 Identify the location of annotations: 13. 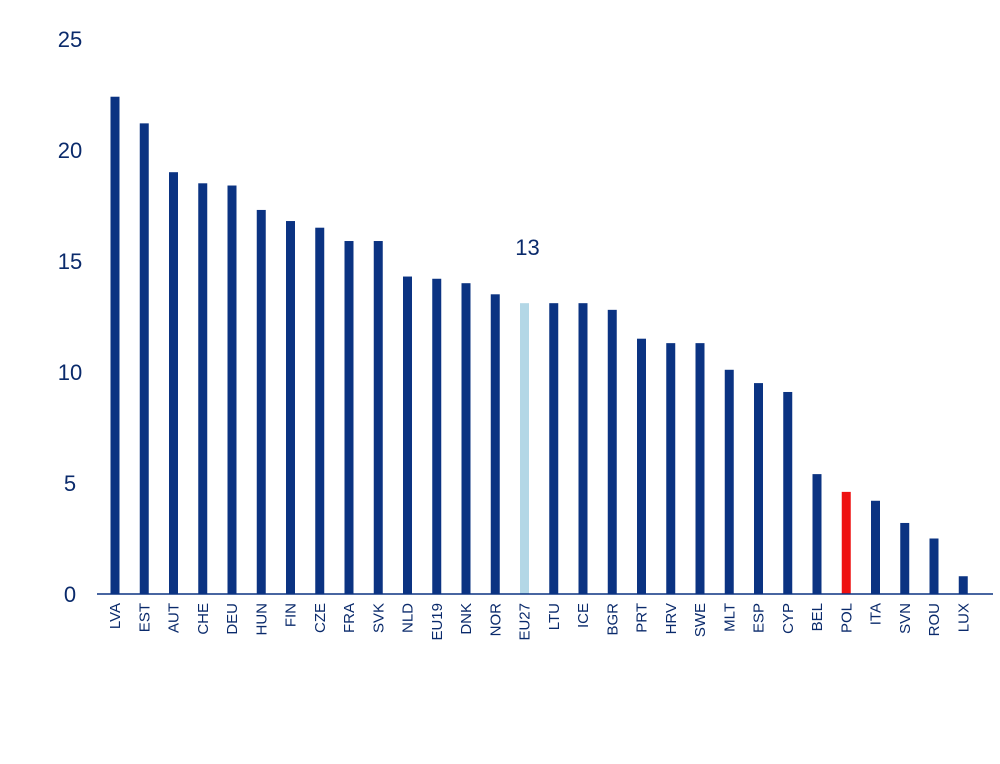
(527, 247).